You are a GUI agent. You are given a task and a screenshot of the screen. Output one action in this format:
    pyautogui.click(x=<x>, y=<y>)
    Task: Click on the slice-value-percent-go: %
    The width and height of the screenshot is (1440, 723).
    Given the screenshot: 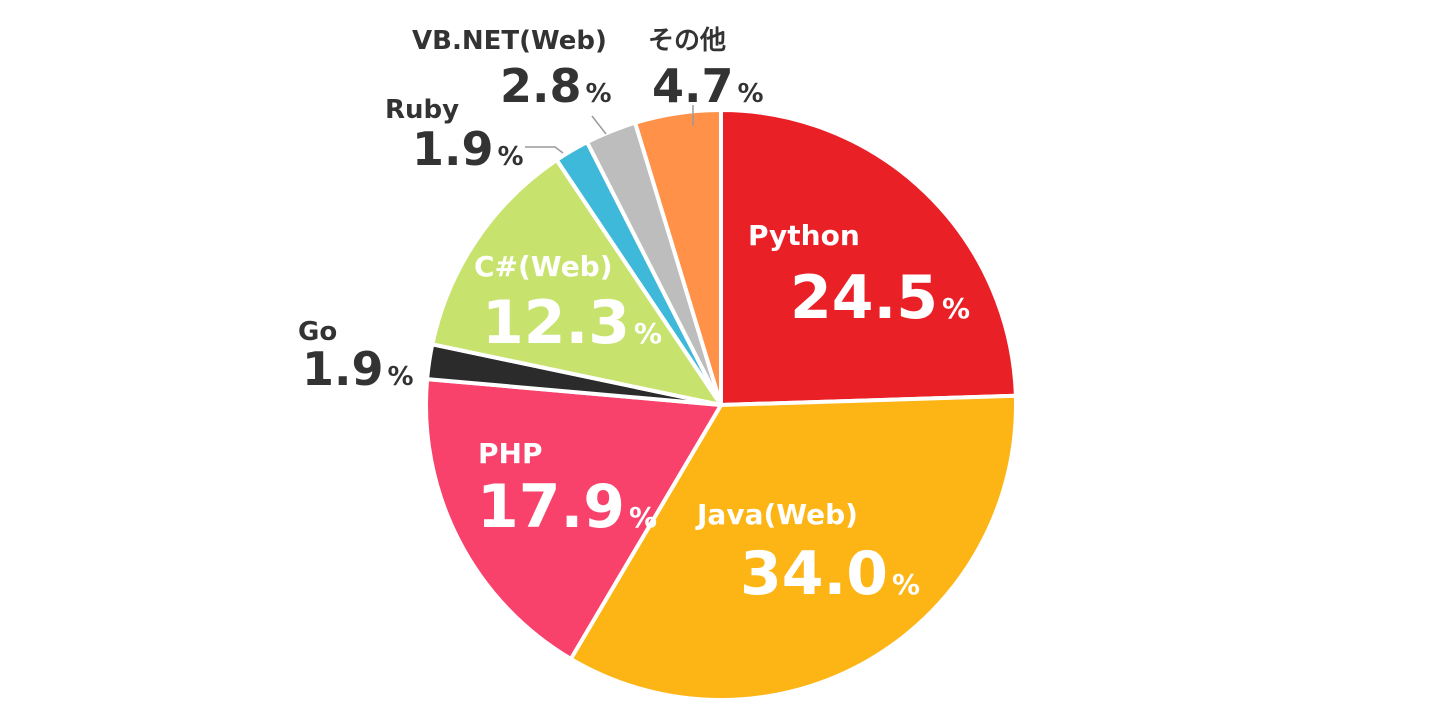 What is the action you would take?
    pyautogui.click(x=401, y=377)
    